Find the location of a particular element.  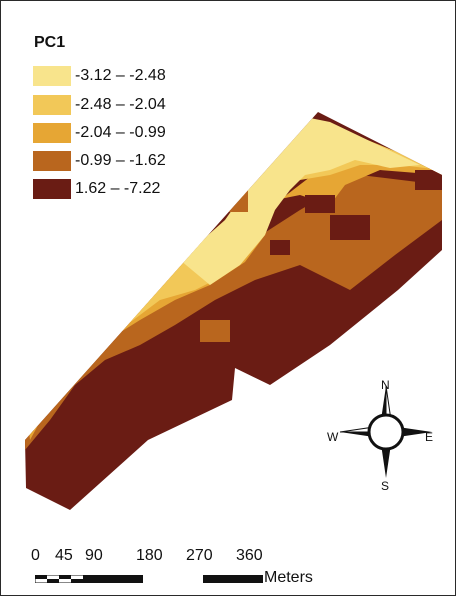

scale-tick-label: 90 is located at coordinates (94, 556).